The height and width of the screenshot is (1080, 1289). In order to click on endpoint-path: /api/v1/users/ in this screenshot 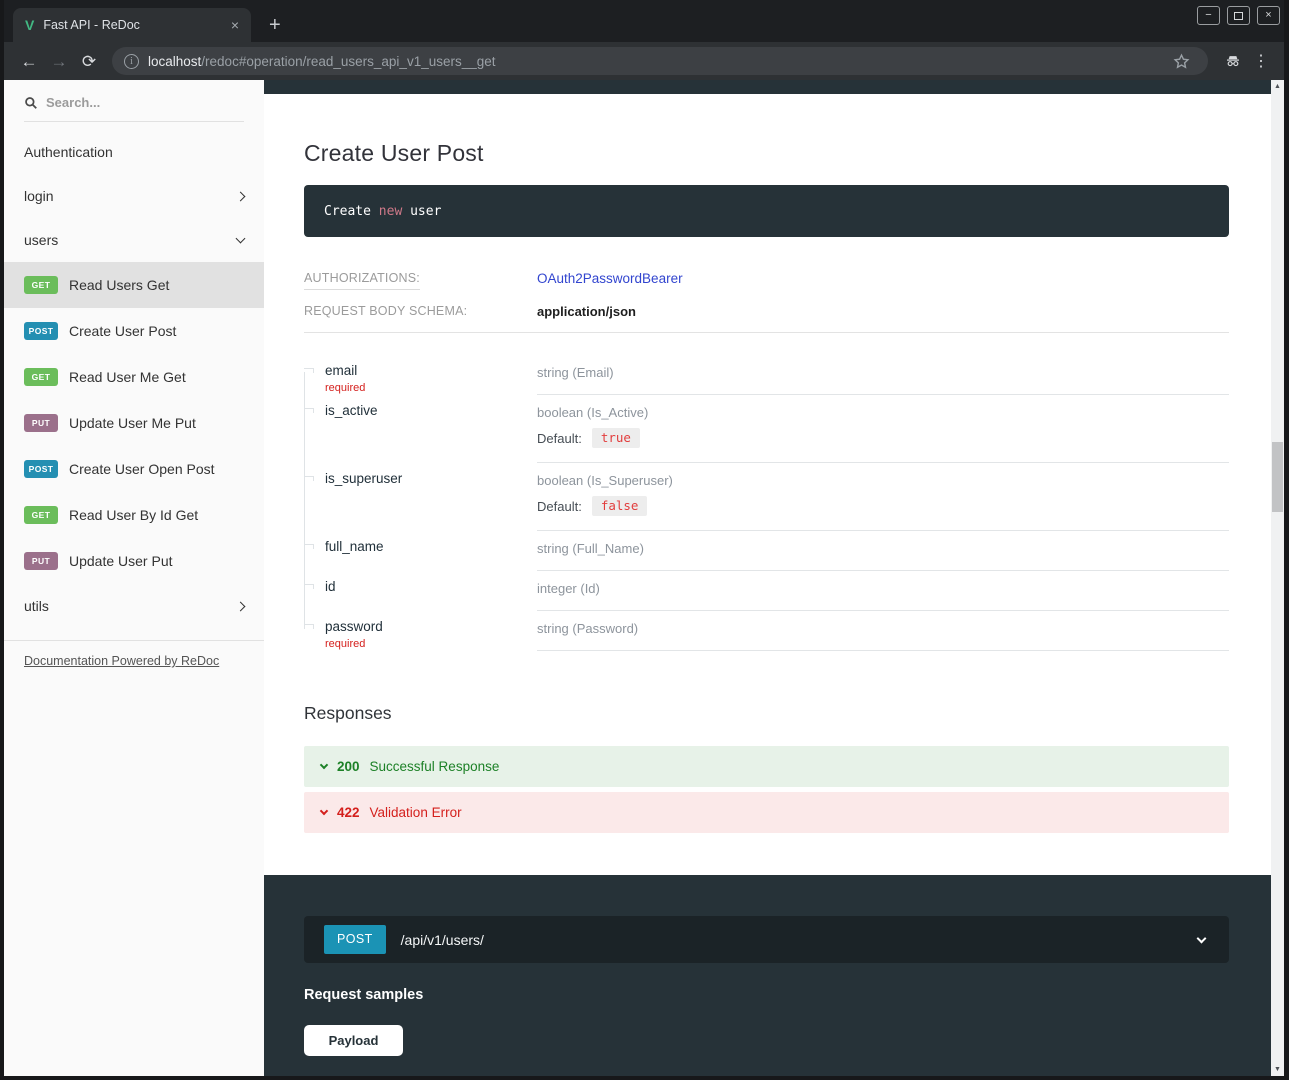, I will do `click(442, 939)`.